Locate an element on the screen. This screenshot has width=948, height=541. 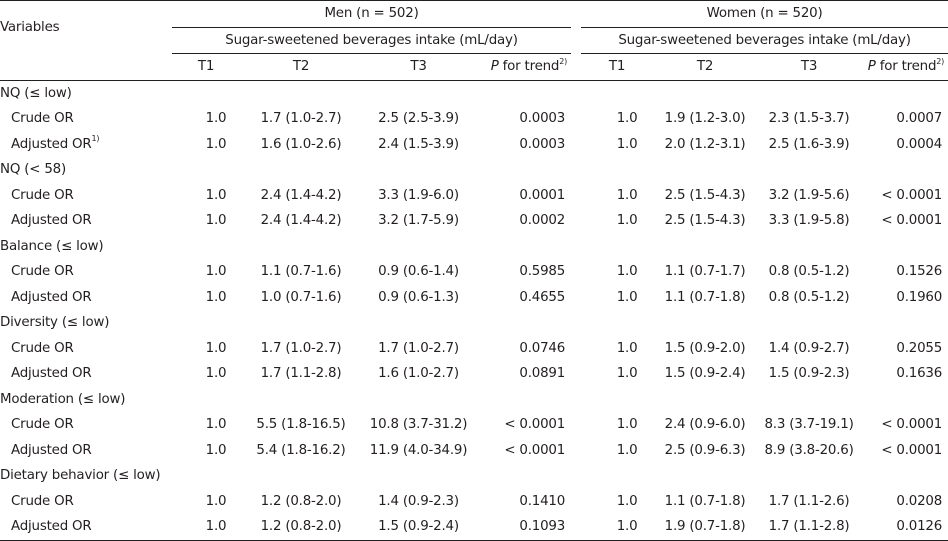
women-p-trend-header: P for trend2) is located at coordinates (904, 67).